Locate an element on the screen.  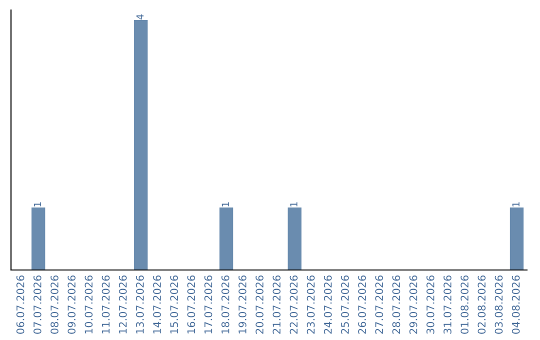
x-tick-label: 04.08.2026 is located at coordinates (516, 305).